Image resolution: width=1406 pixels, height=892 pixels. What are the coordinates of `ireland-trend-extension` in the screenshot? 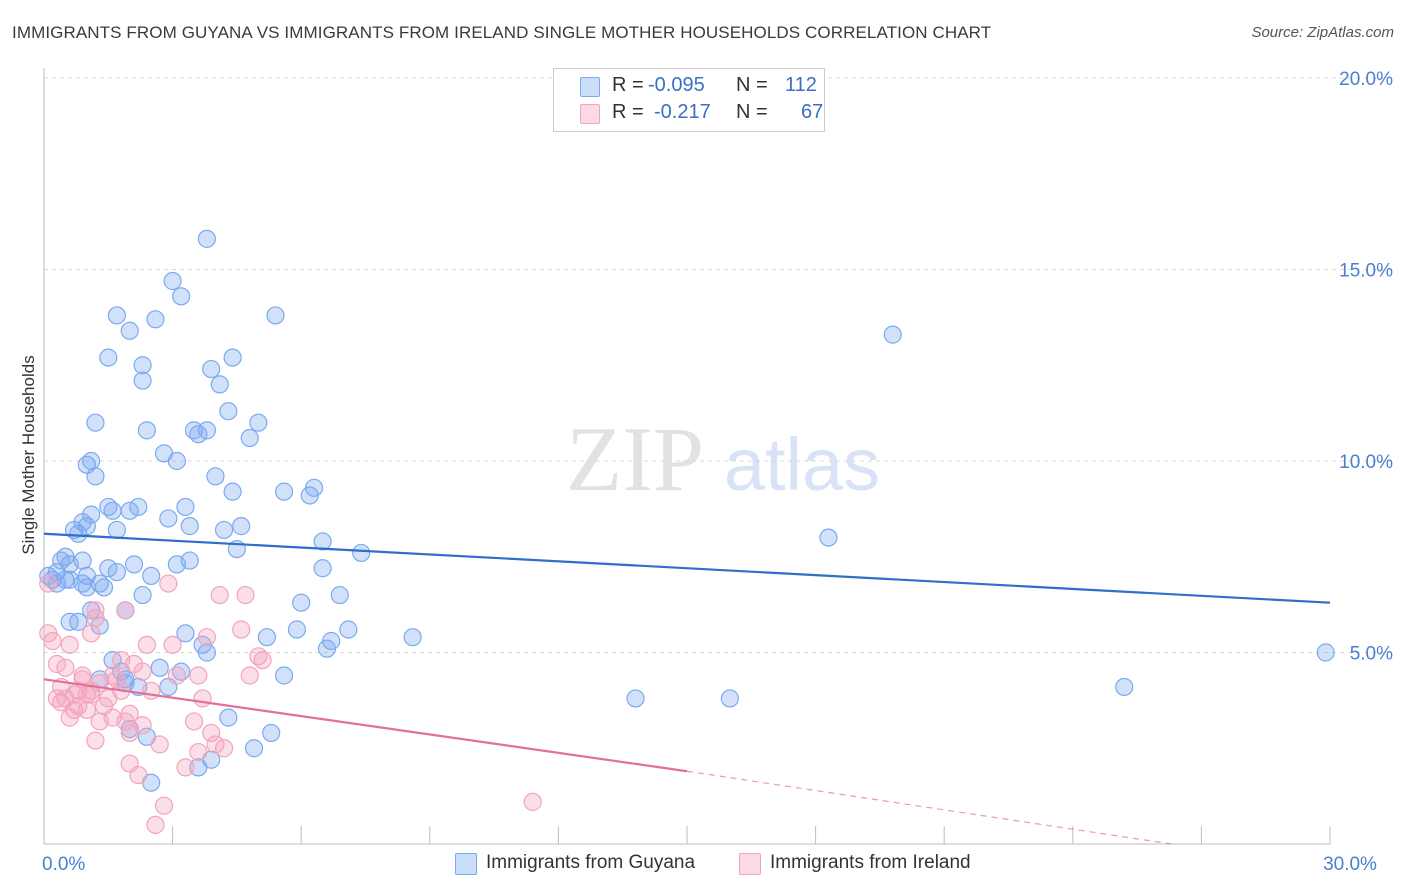 It's located at (929, 807).